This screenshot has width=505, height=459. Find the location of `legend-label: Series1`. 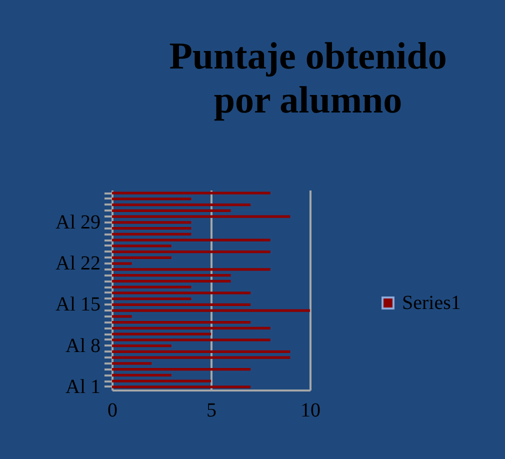

legend-label: Series1 is located at coordinates (431, 303).